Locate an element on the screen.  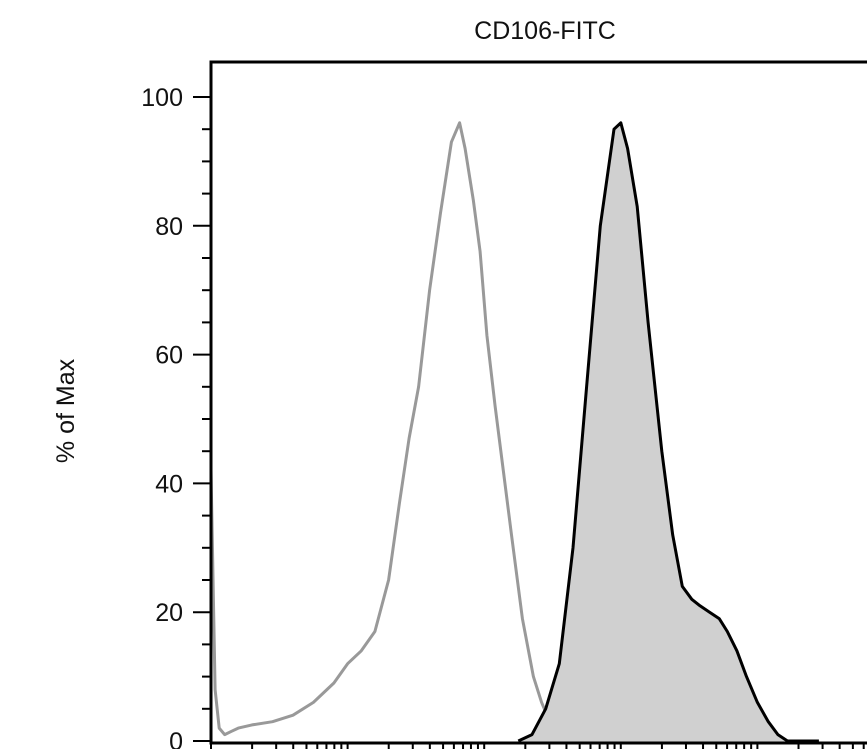
y-tick-label: 80 is located at coordinates (169, 227).